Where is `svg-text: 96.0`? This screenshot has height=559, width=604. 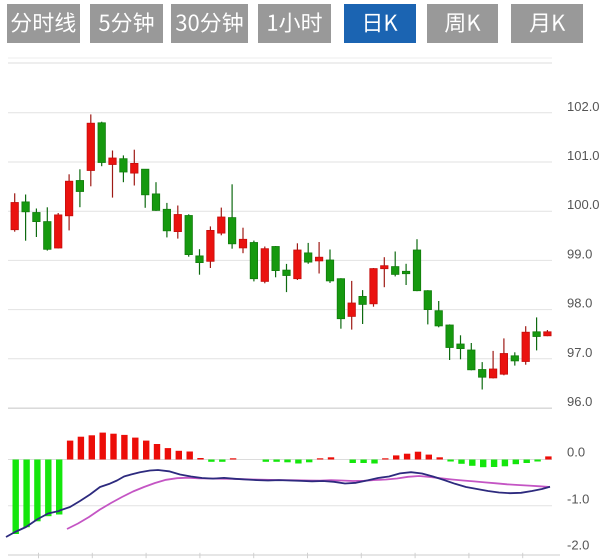
svg-text: 96.0 is located at coordinates (579, 401).